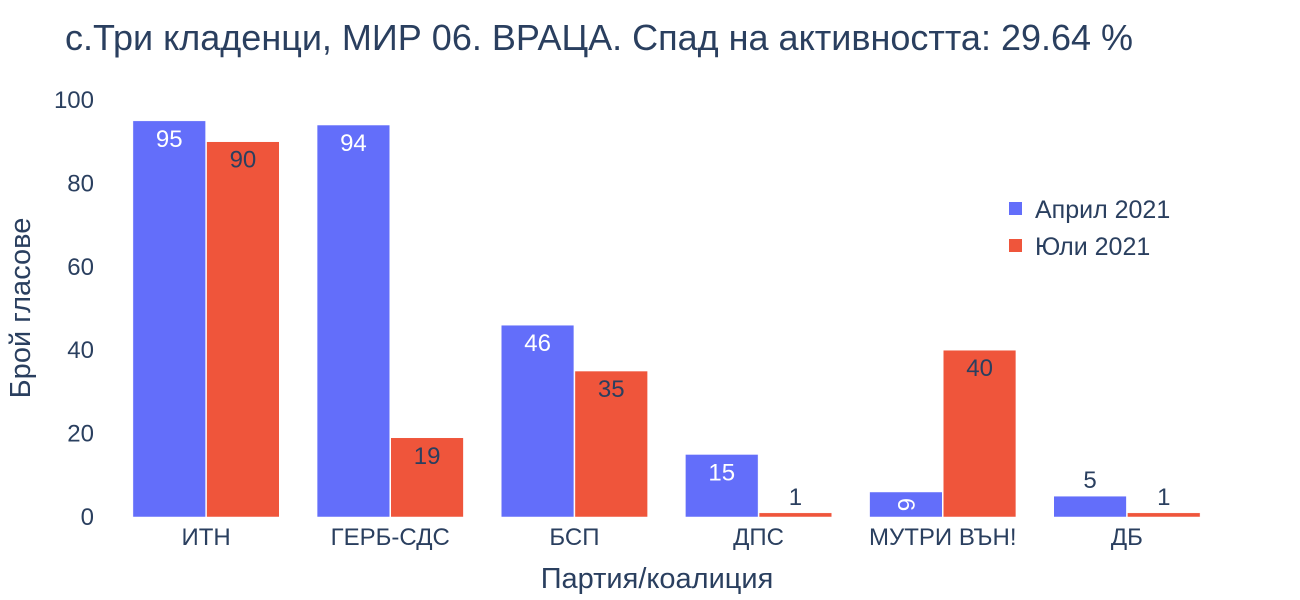 This screenshot has height=600, width=1300. Describe the element at coordinates (390, 537) in the screenshot. I see `x-tick-label: ГЕРБ-СДС` at that location.